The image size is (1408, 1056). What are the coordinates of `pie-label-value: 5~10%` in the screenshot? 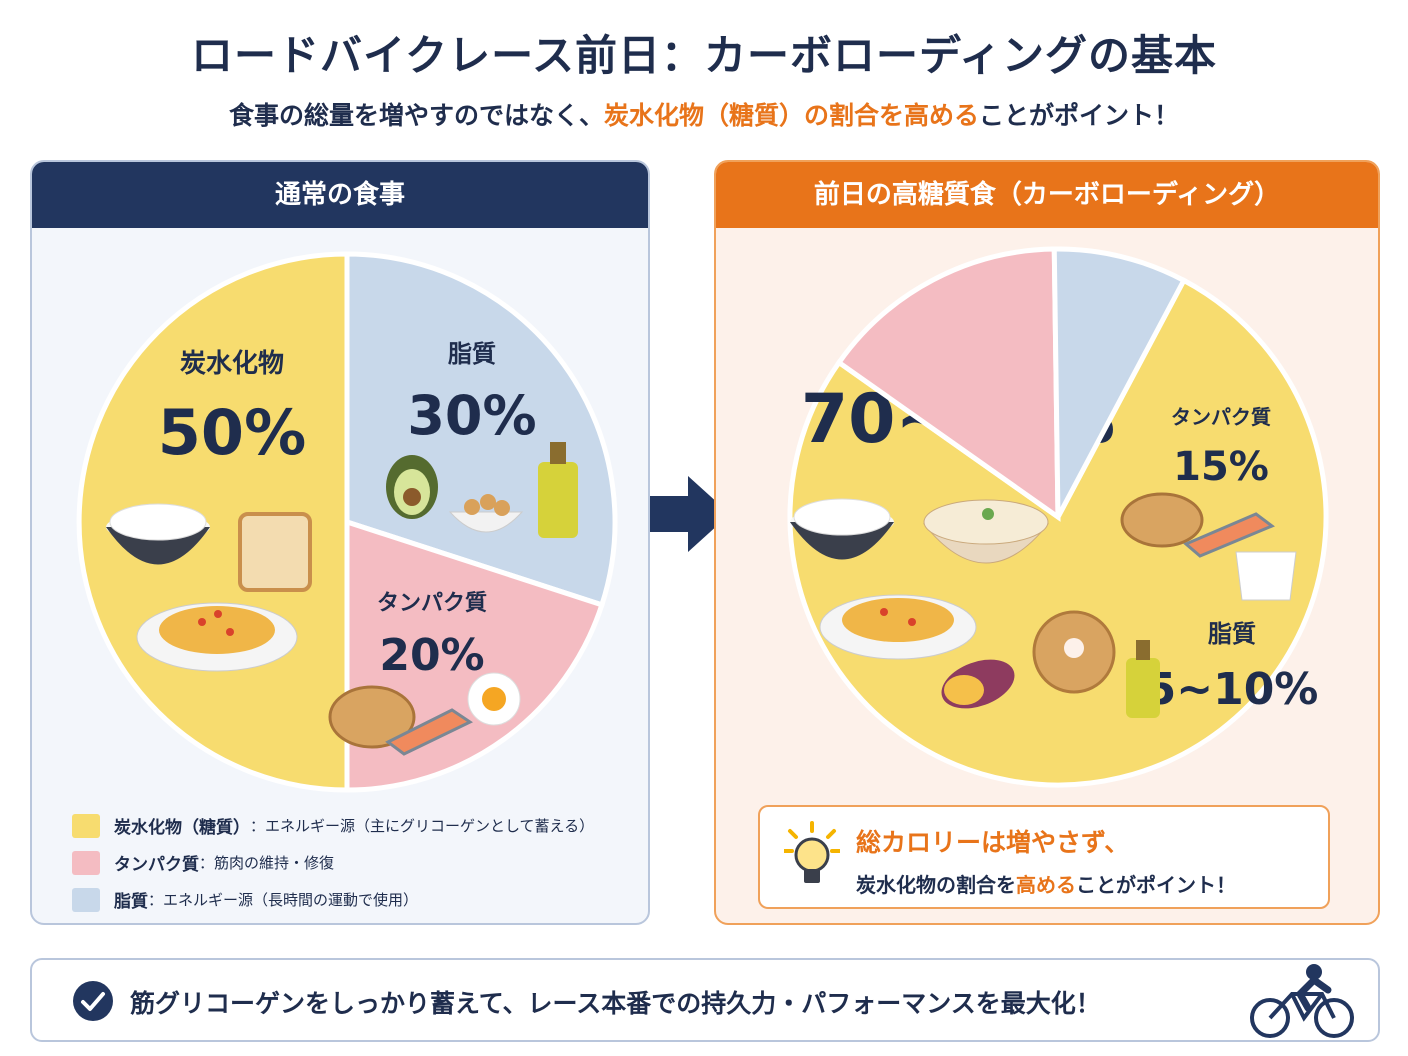 It's located at (1232, 689).